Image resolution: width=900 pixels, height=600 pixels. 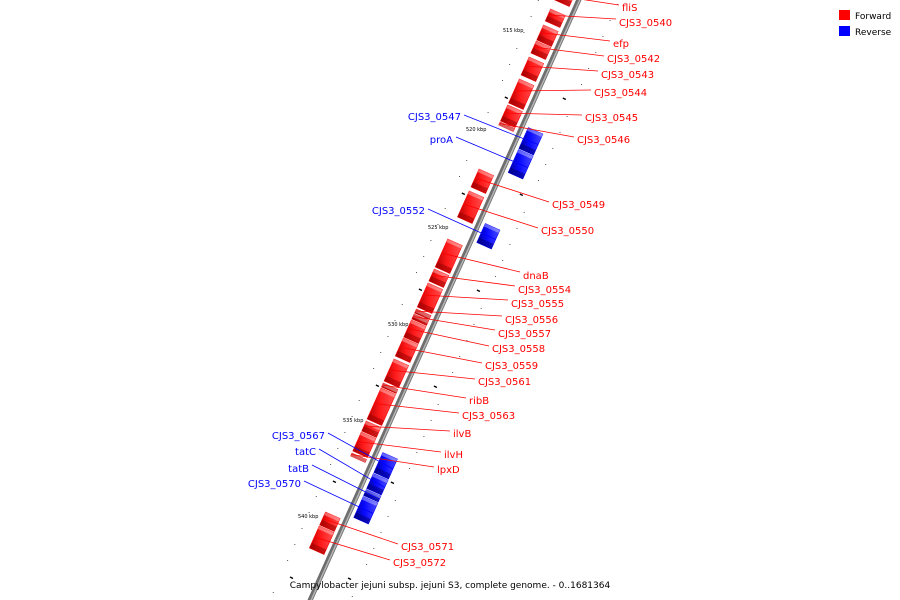 I want to click on gene-label: fliS, so click(x=629, y=8).